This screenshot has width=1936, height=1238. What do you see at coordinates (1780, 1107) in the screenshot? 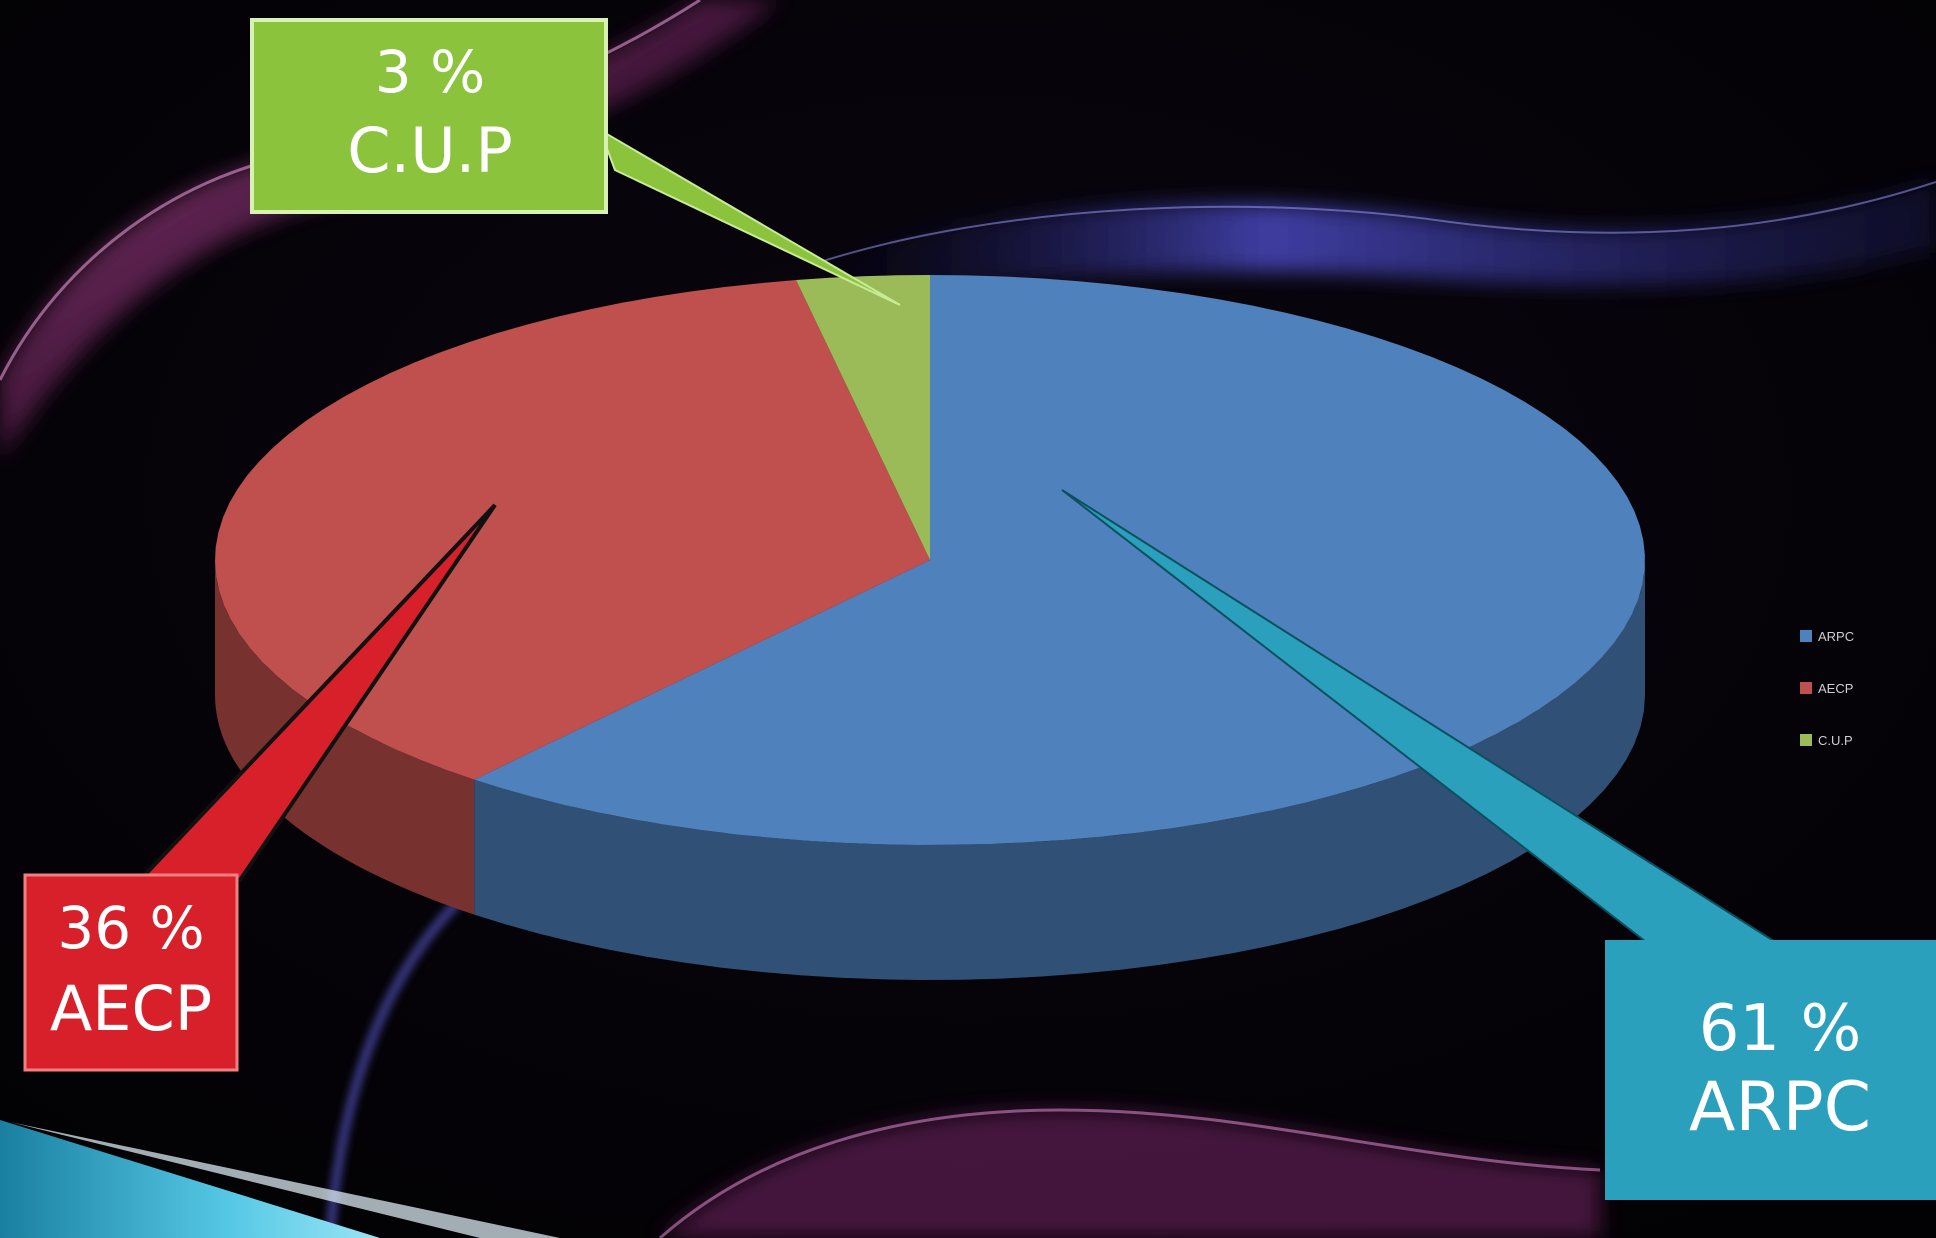
I see `callout-arpc-name: ARPC` at bounding box center [1780, 1107].